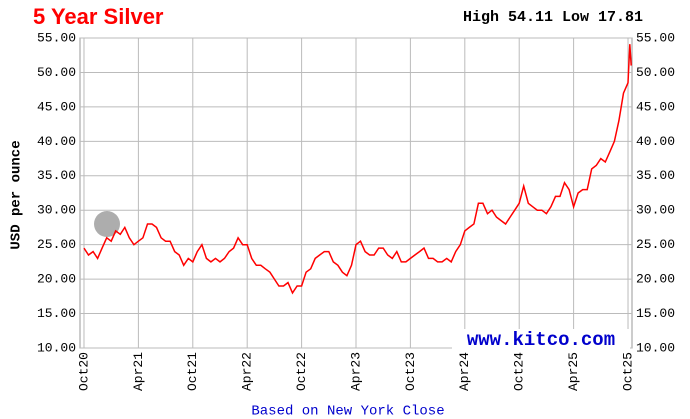 This screenshot has height=419, width=690. Describe the element at coordinates (192, 371) in the screenshot. I see `x-tick-label: Oct21` at that location.